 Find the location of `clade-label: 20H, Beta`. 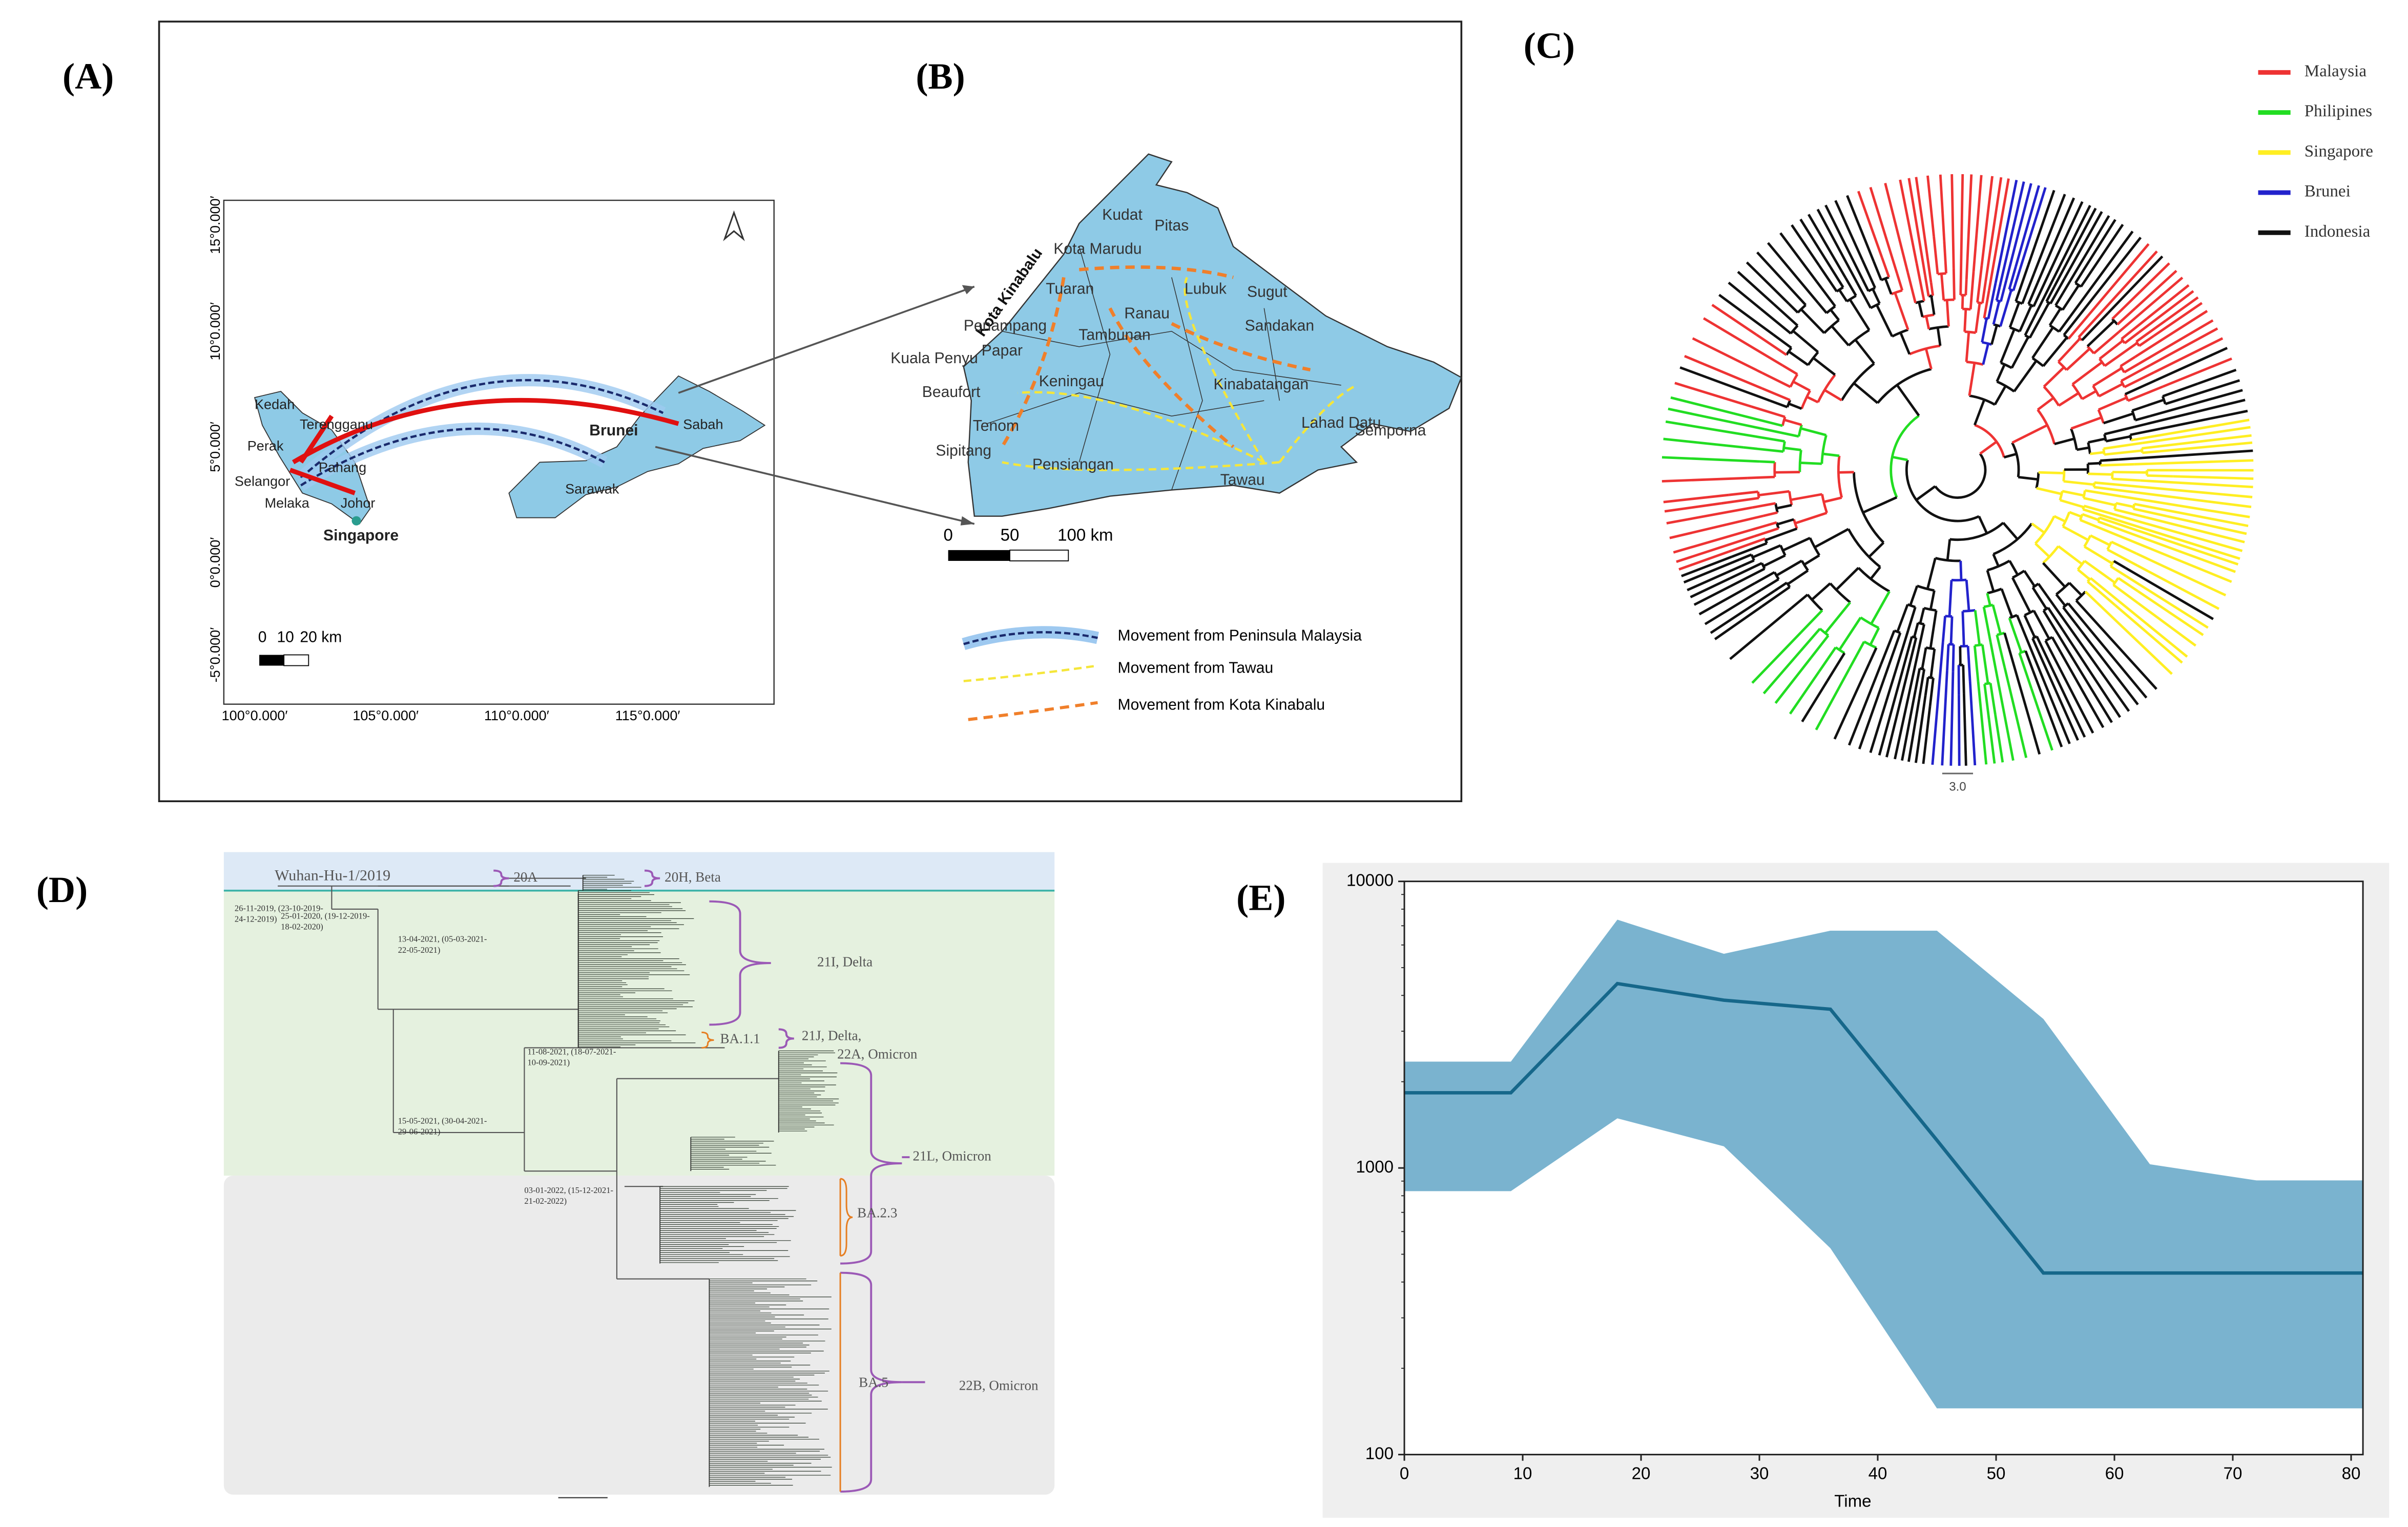

clade-label: 20H, Beta is located at coordinates (693, 877).